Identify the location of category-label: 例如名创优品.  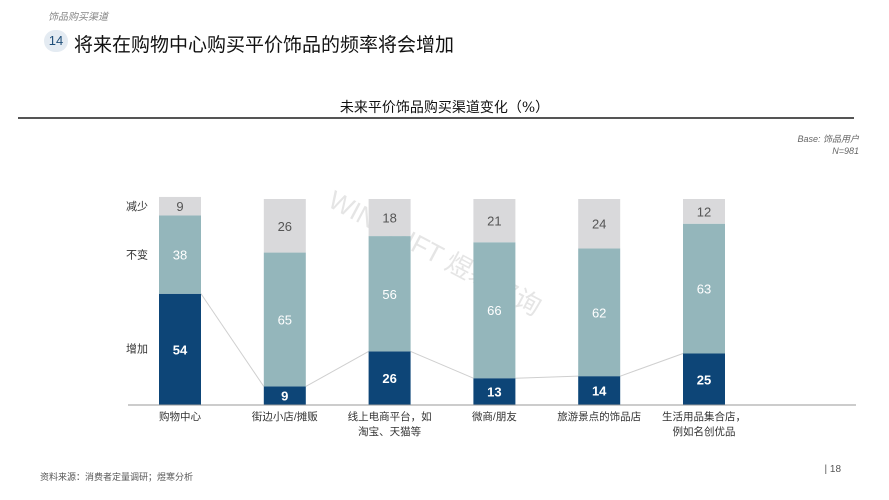
(704, 431).